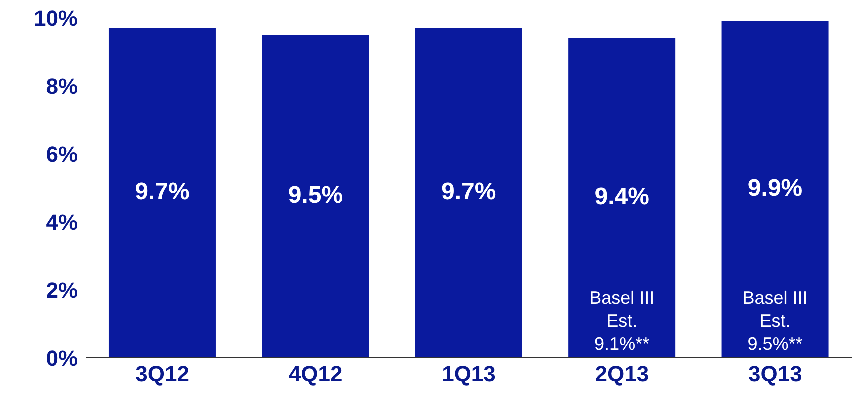 This screenshot has width=864, height=400. What do you see at coordinates (62, 290) in the screenshot?
I see `y-tick-label: 2%` at bounding box center [62, 290].